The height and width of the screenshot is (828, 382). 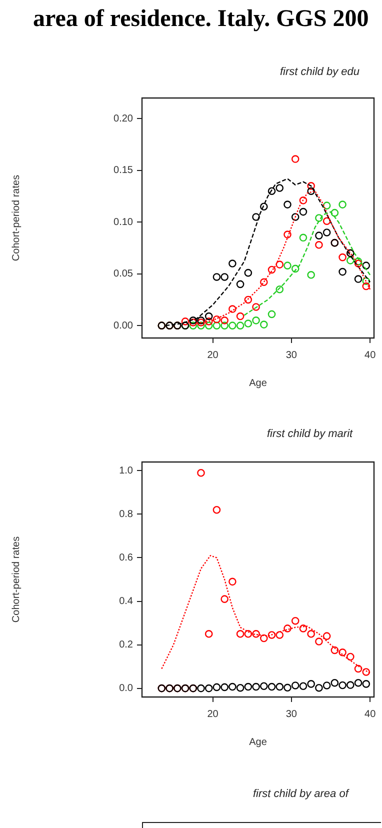 What do you see at coordinates (320, 72) in the screenshot?
I see `chart-subtitle: first child by edu` at bounding box center [320, 72].